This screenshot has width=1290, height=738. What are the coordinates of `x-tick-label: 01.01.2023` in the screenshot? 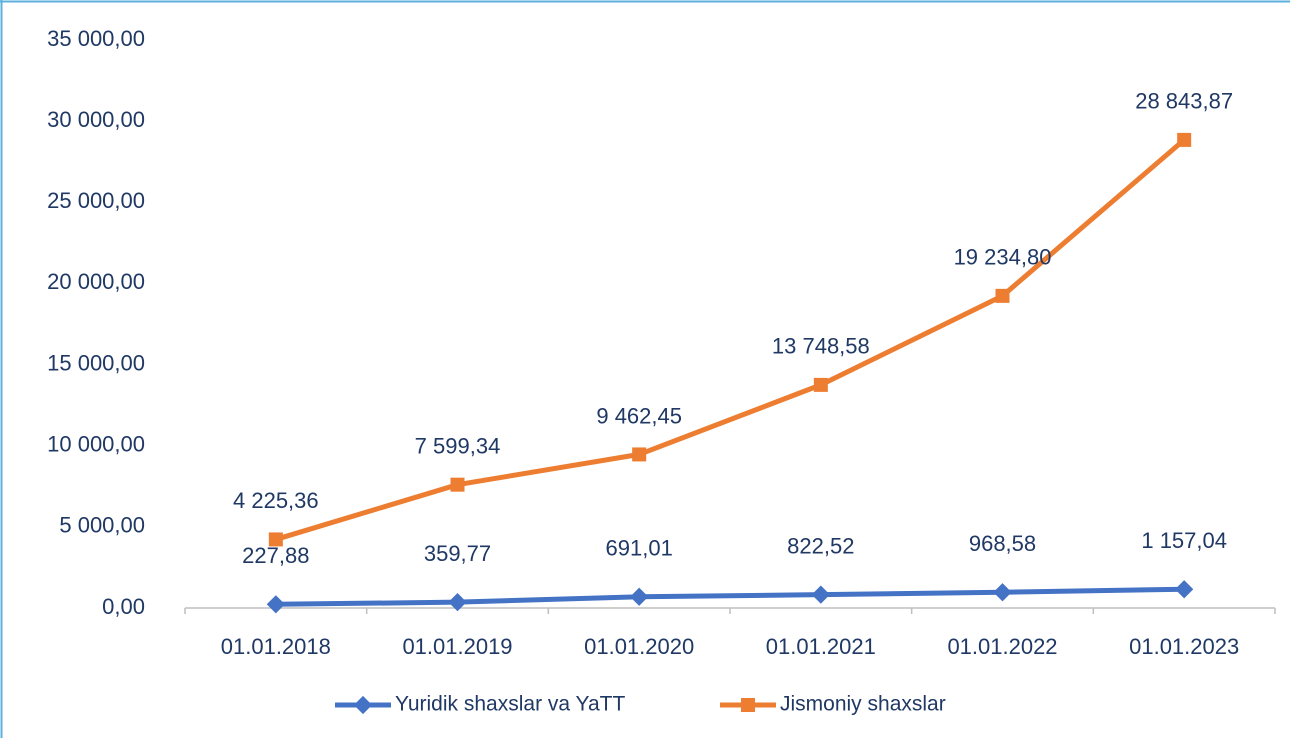 It's located at (1184, 646).